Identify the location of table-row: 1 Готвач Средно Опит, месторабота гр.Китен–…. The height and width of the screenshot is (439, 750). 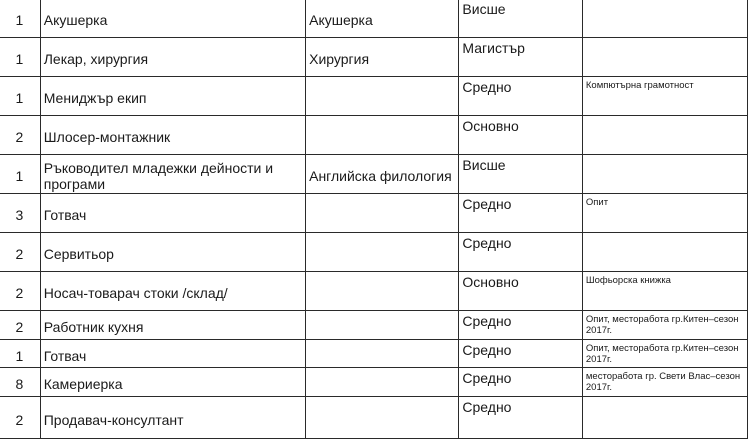
(374, 353).